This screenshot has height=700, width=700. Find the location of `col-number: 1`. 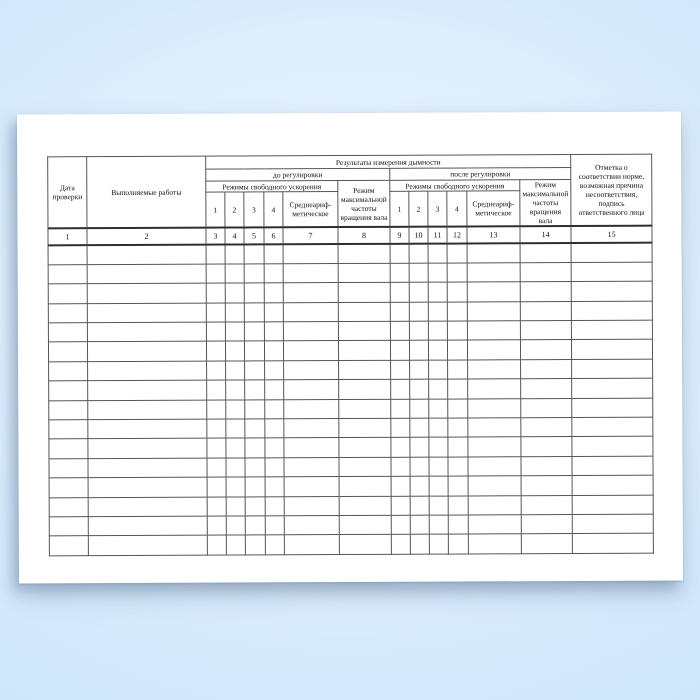

col-number: 1 is located at coordinates (67, 237).